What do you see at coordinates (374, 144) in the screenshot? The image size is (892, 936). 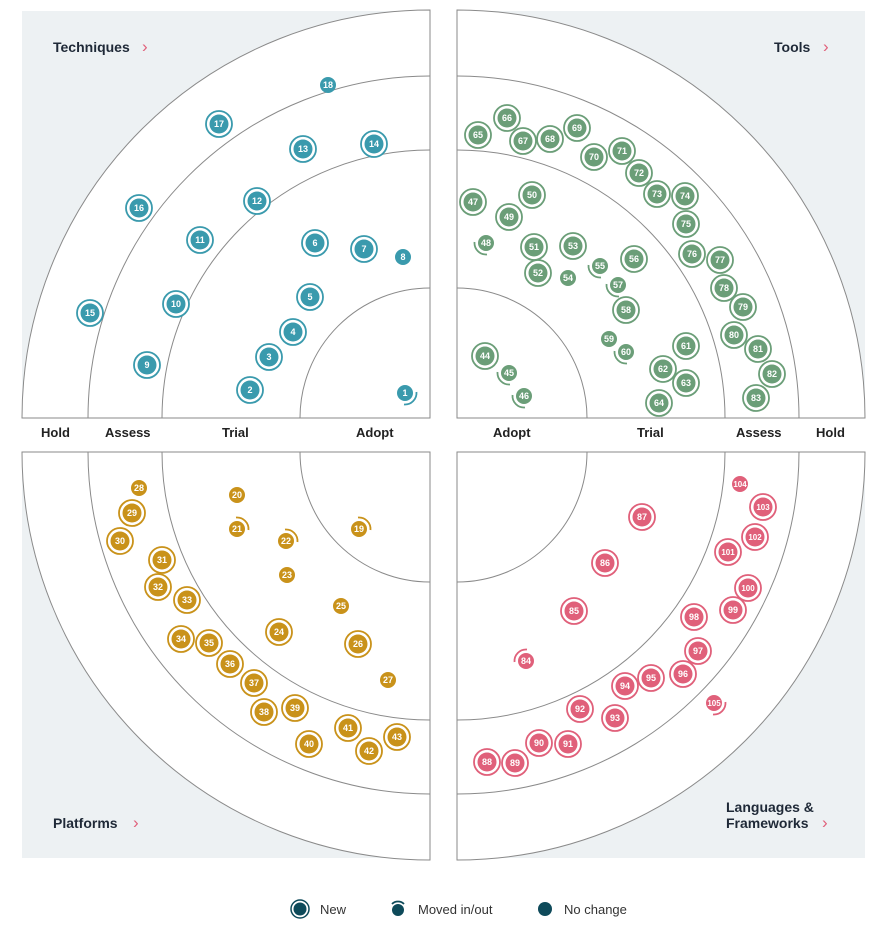 I see `blip-14: 14` at bounding box center [374, 144].